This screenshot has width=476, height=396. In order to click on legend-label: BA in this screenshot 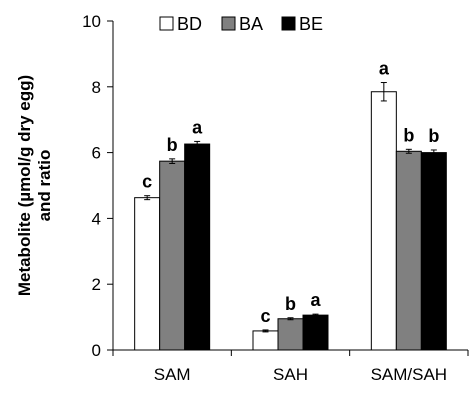, I will do `click(251, 24)`.